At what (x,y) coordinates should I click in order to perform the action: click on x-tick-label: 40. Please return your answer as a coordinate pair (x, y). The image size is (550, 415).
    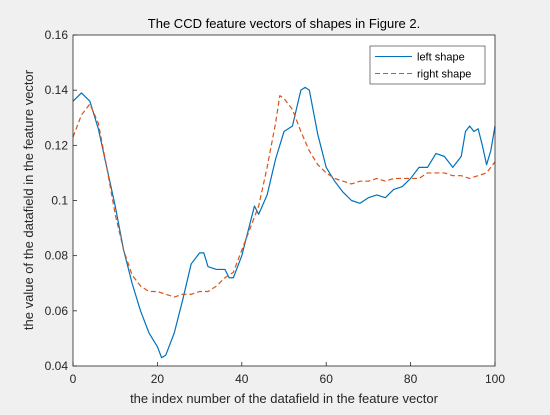
    Looking at the image, I should click on (242, 379).